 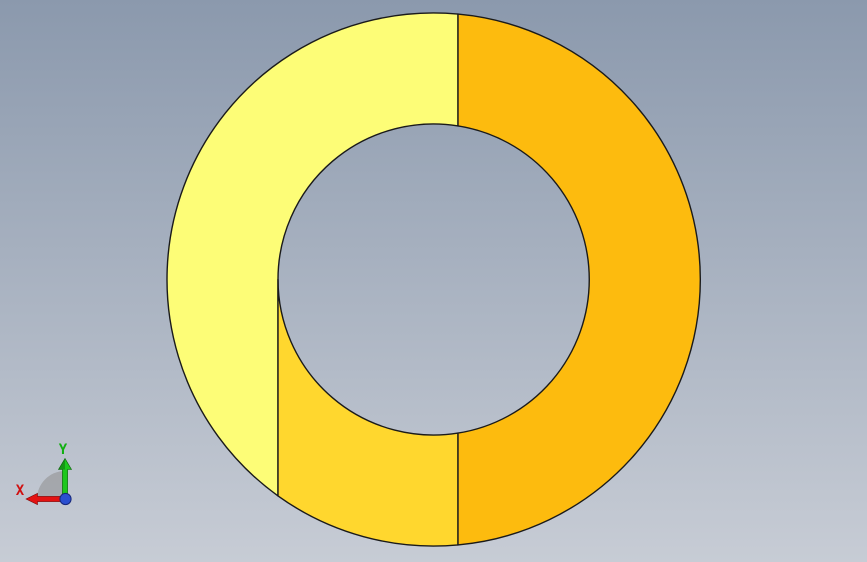 I want to click on z-origin-dot-icon, so click(x=65, y=499).